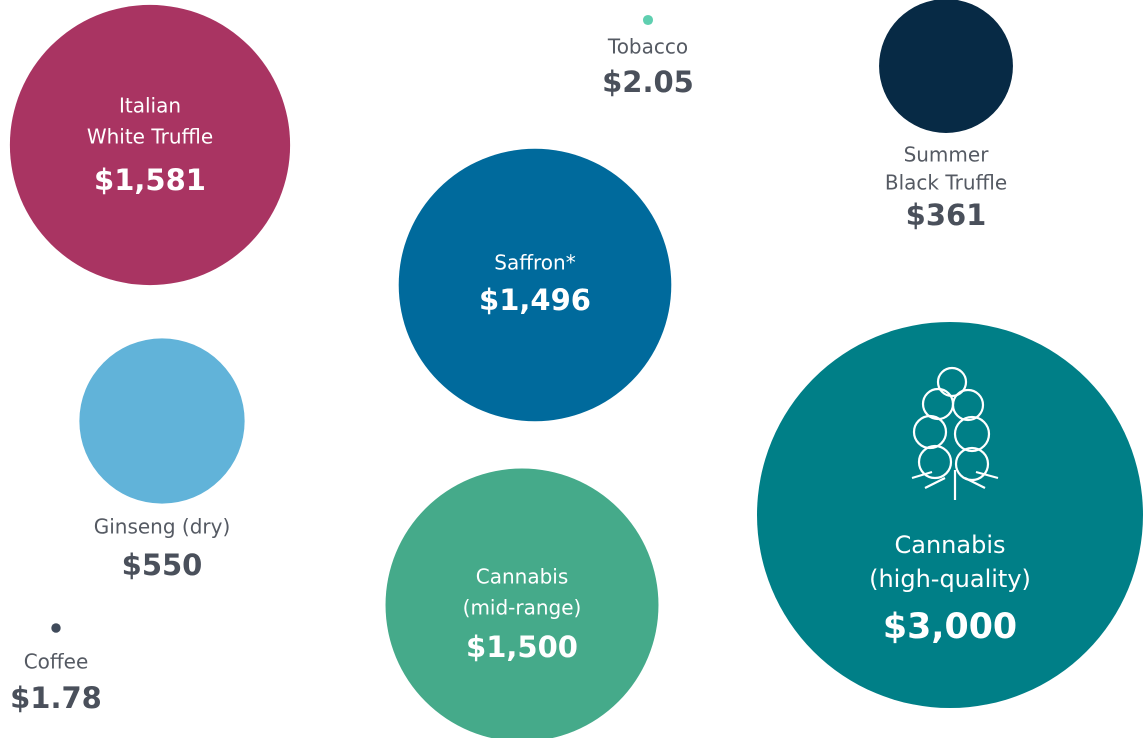  Describe the element at coordinates (150, 106) in the screenshot. I see `bubble-label: Italian` at that location.